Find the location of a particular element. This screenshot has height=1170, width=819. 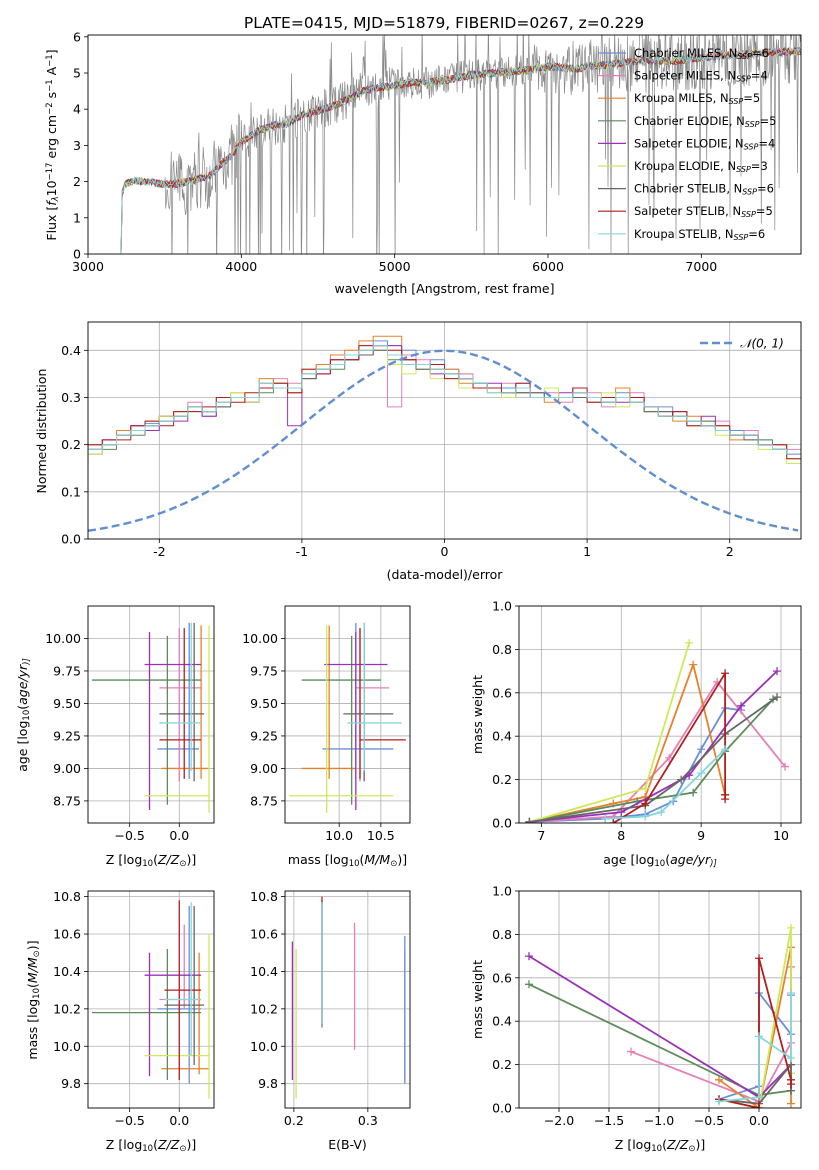

x-tick-label: -2 is located at coordinates (159, 551).